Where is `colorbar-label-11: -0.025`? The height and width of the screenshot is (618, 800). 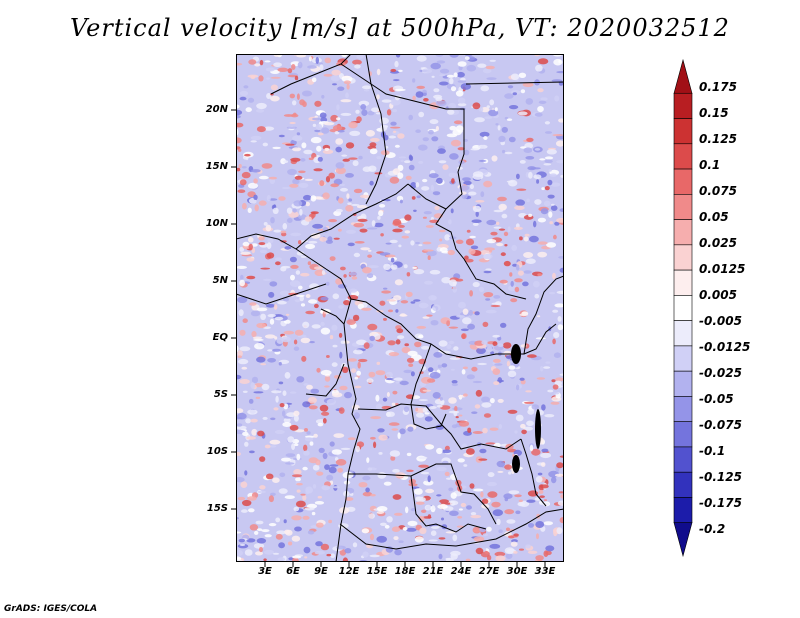 colorbar-label-11: -0.025 is located at coordinates (720, 373).